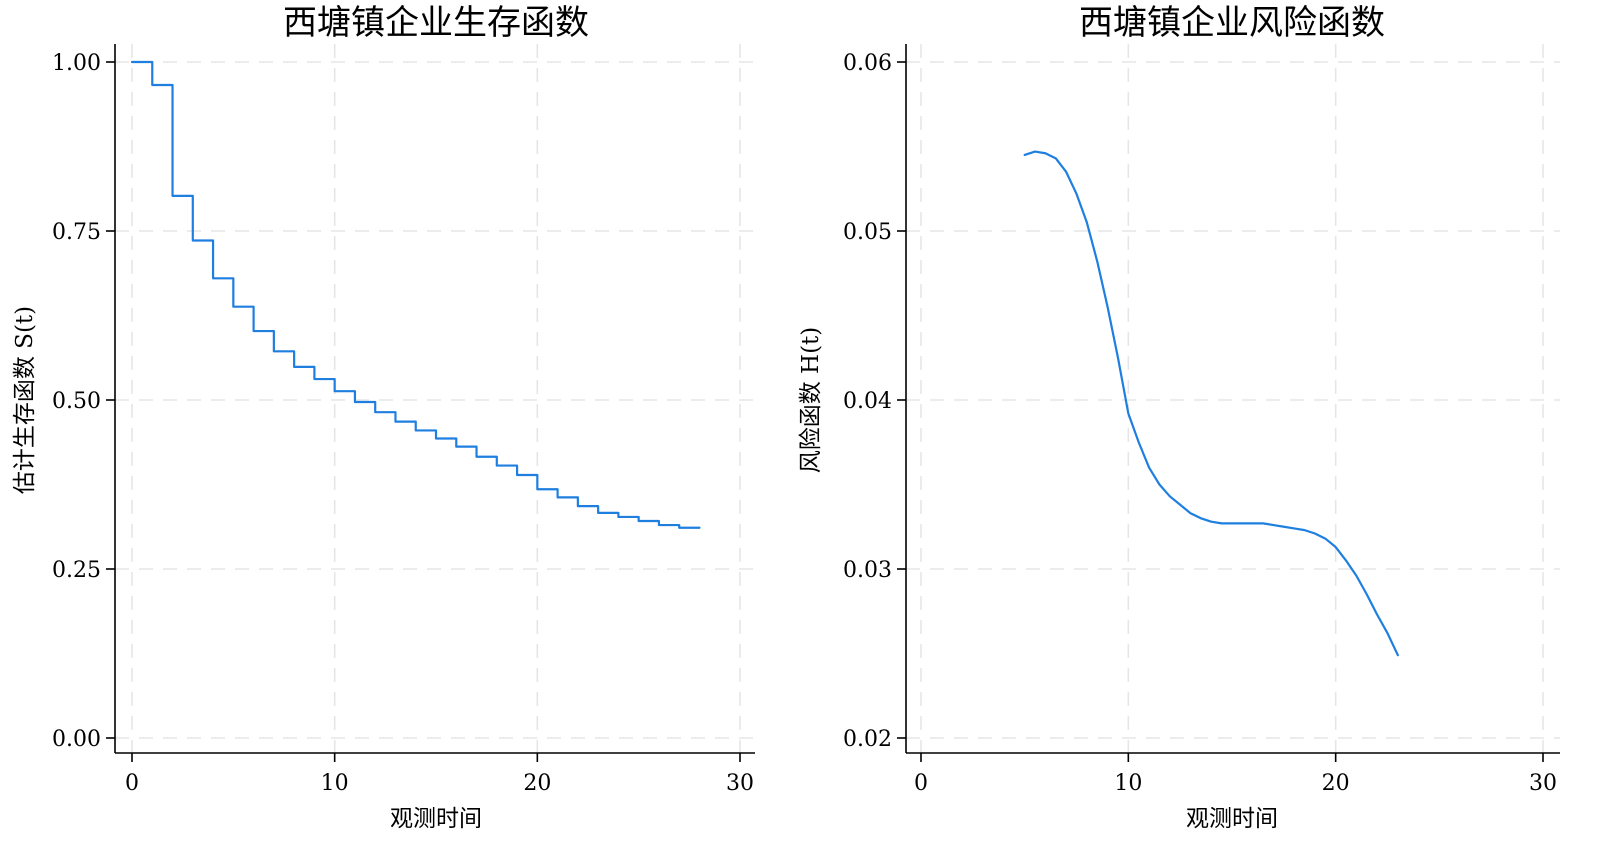 This screenshot has height=852, width=1597. Describe the element at coordinates (867, 739) in the screenshot. I see `y-tick-label: 0.02` at that location.